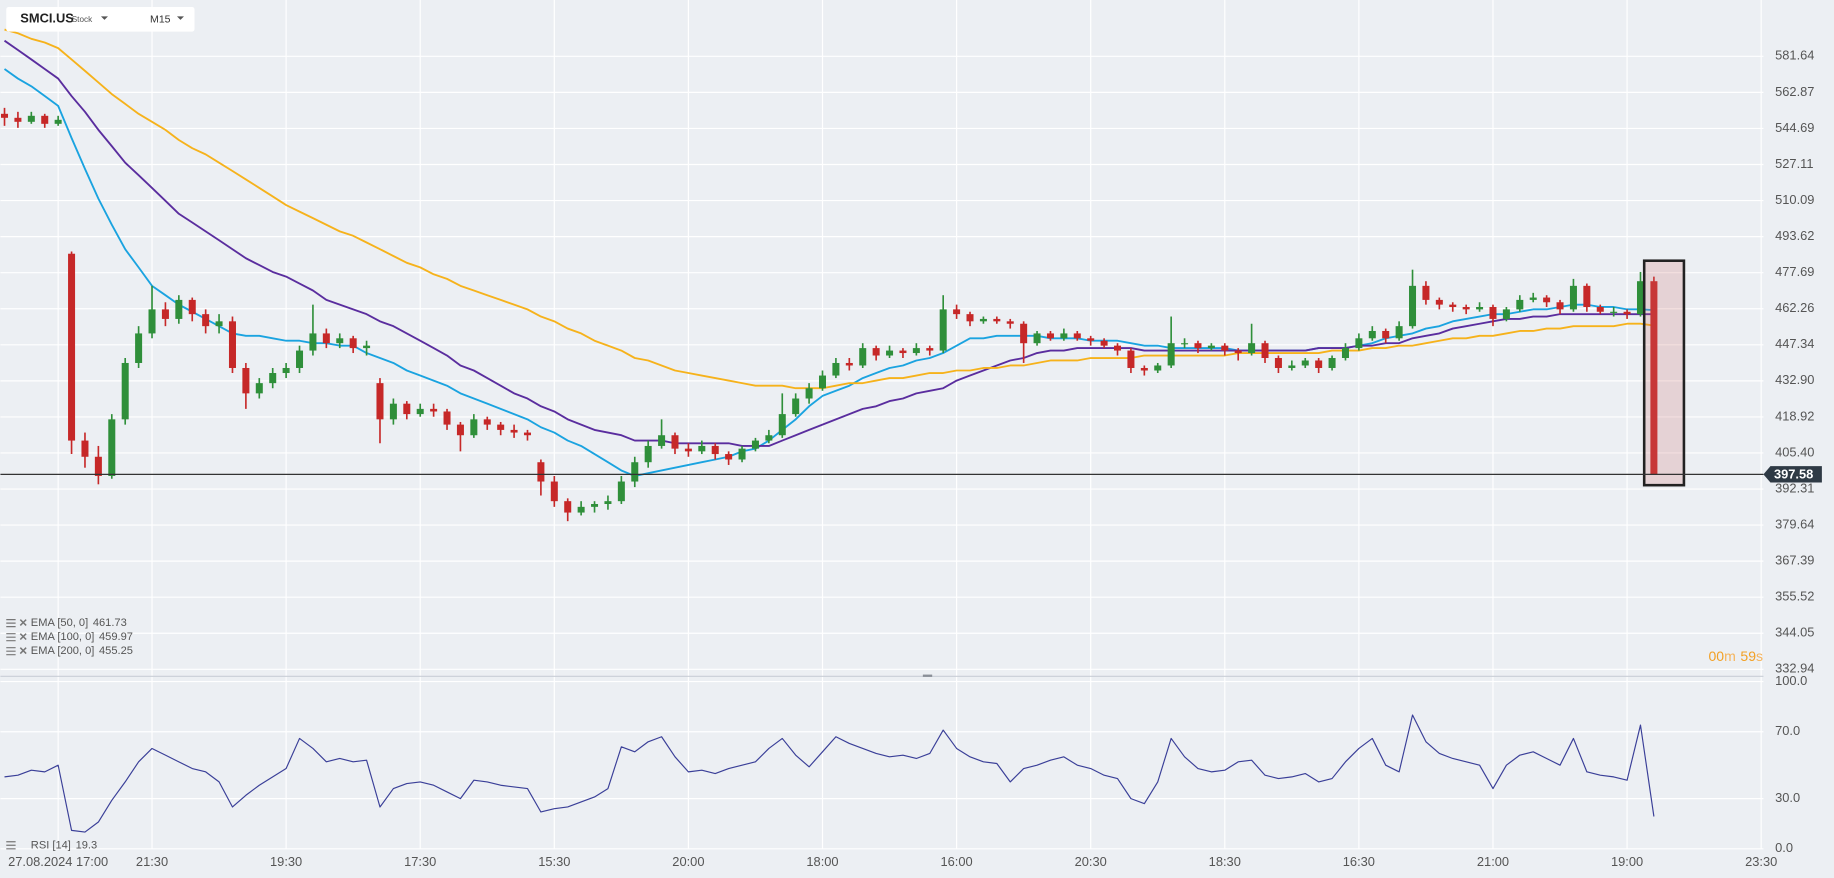 The height and width of the screenshot is (878, 1834). Describe the element at coordinates (1794, 91) in the screenshot. I see `y-tick-label: 562.87` at that location.